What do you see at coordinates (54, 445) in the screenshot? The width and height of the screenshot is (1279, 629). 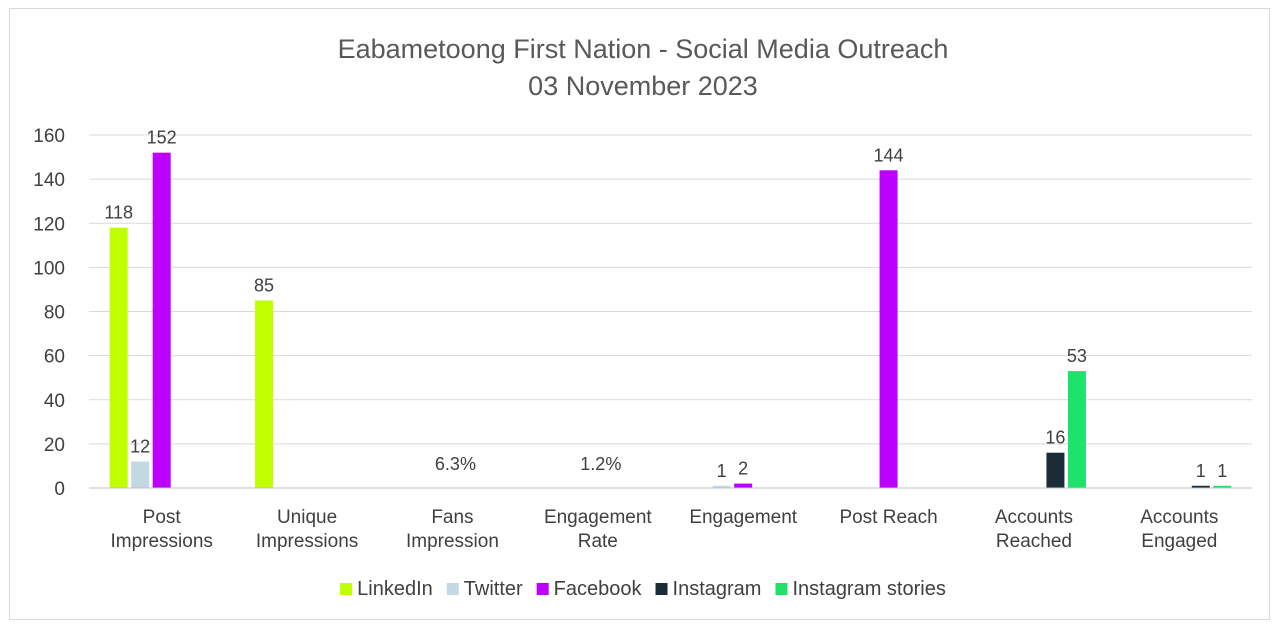 I see `y-tick-label: 20` at bounding box center [54, 445].